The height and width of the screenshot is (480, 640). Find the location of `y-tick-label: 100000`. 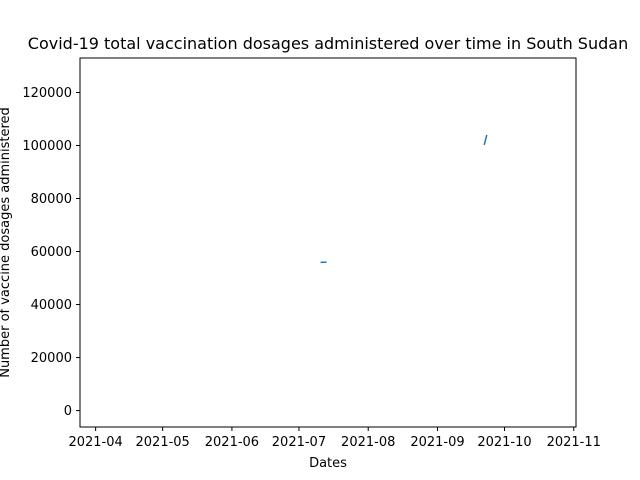

y-tick-label: 100000 is located at coordinates (47, 146).